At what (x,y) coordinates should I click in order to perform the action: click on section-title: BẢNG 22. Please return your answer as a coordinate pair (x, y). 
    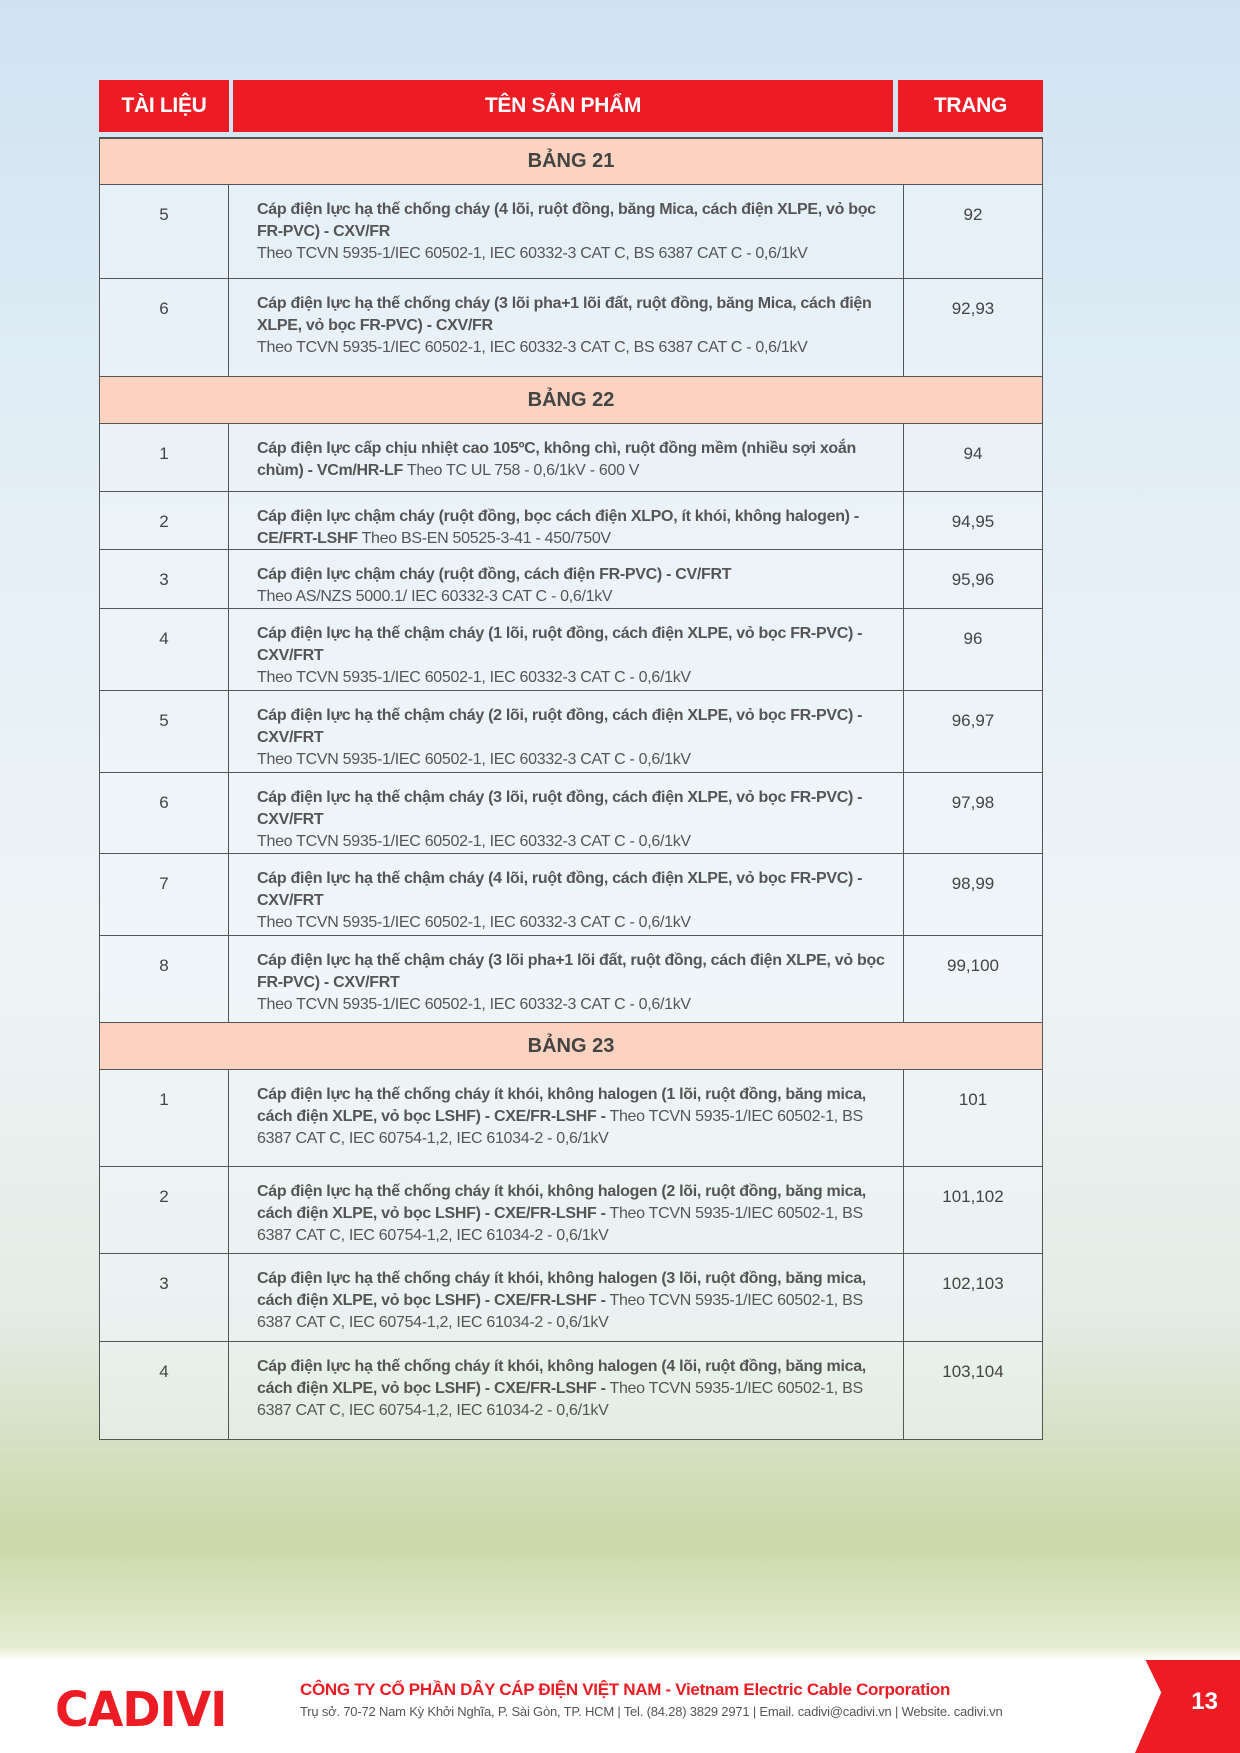
    Looking at the image, I should click on (571, 400).